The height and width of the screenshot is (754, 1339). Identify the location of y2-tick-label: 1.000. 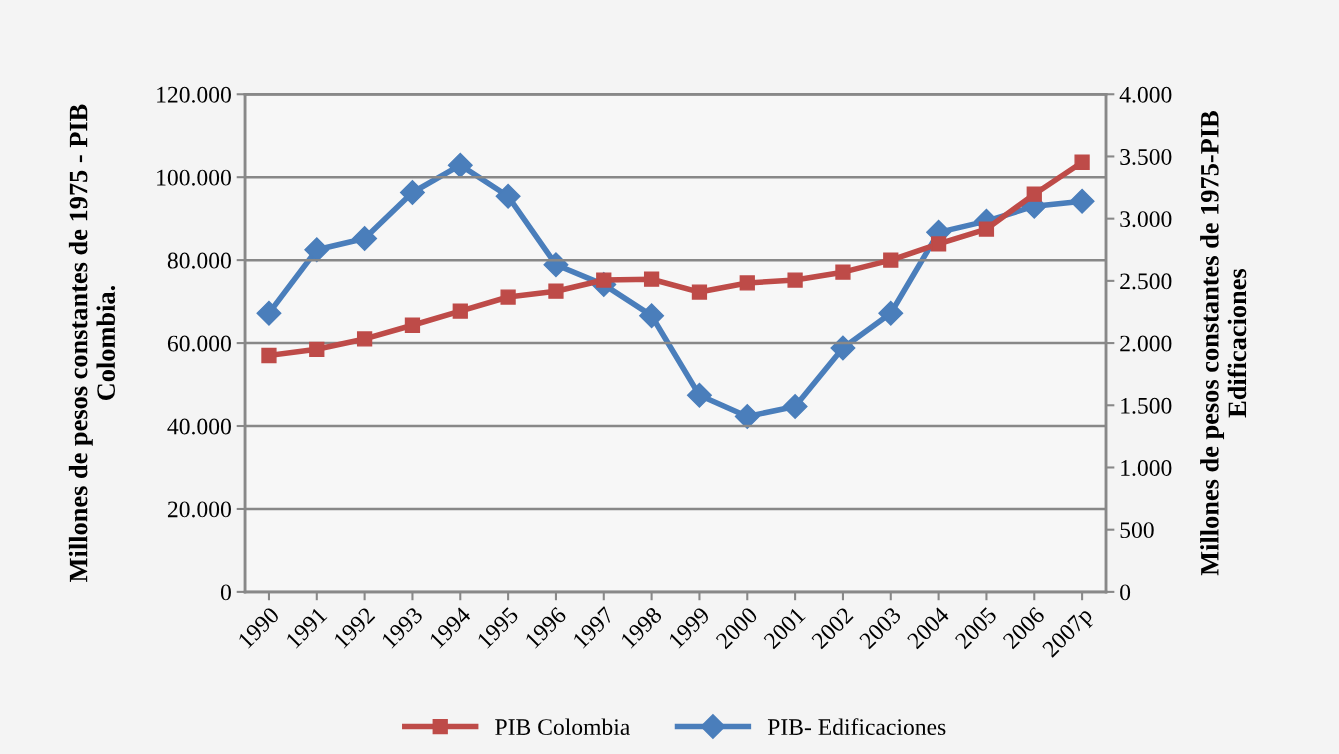
(1146, 468).